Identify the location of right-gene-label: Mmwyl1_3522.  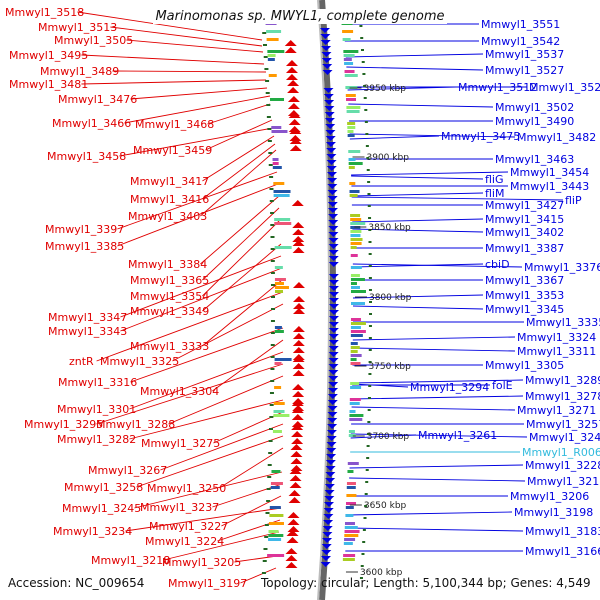
(564, 87).